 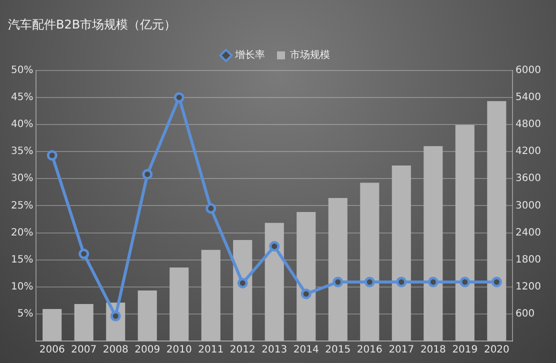 I want to click on chart-title: 汽车配件B2B市场规模（亿元）, so click(x=92, y=24).